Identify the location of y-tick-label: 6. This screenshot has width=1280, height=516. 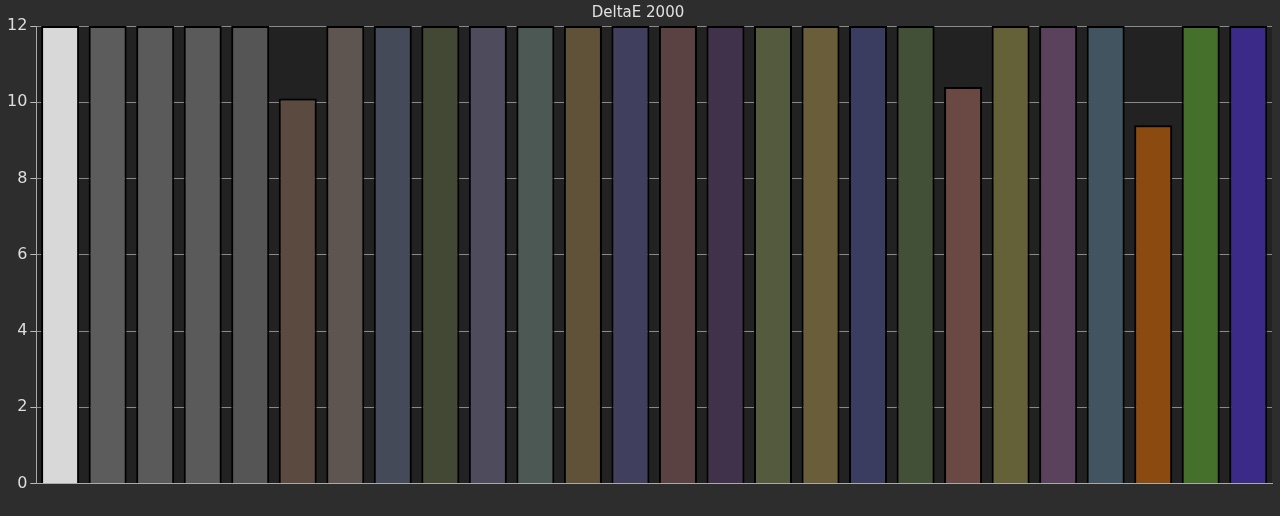
(22, 253).